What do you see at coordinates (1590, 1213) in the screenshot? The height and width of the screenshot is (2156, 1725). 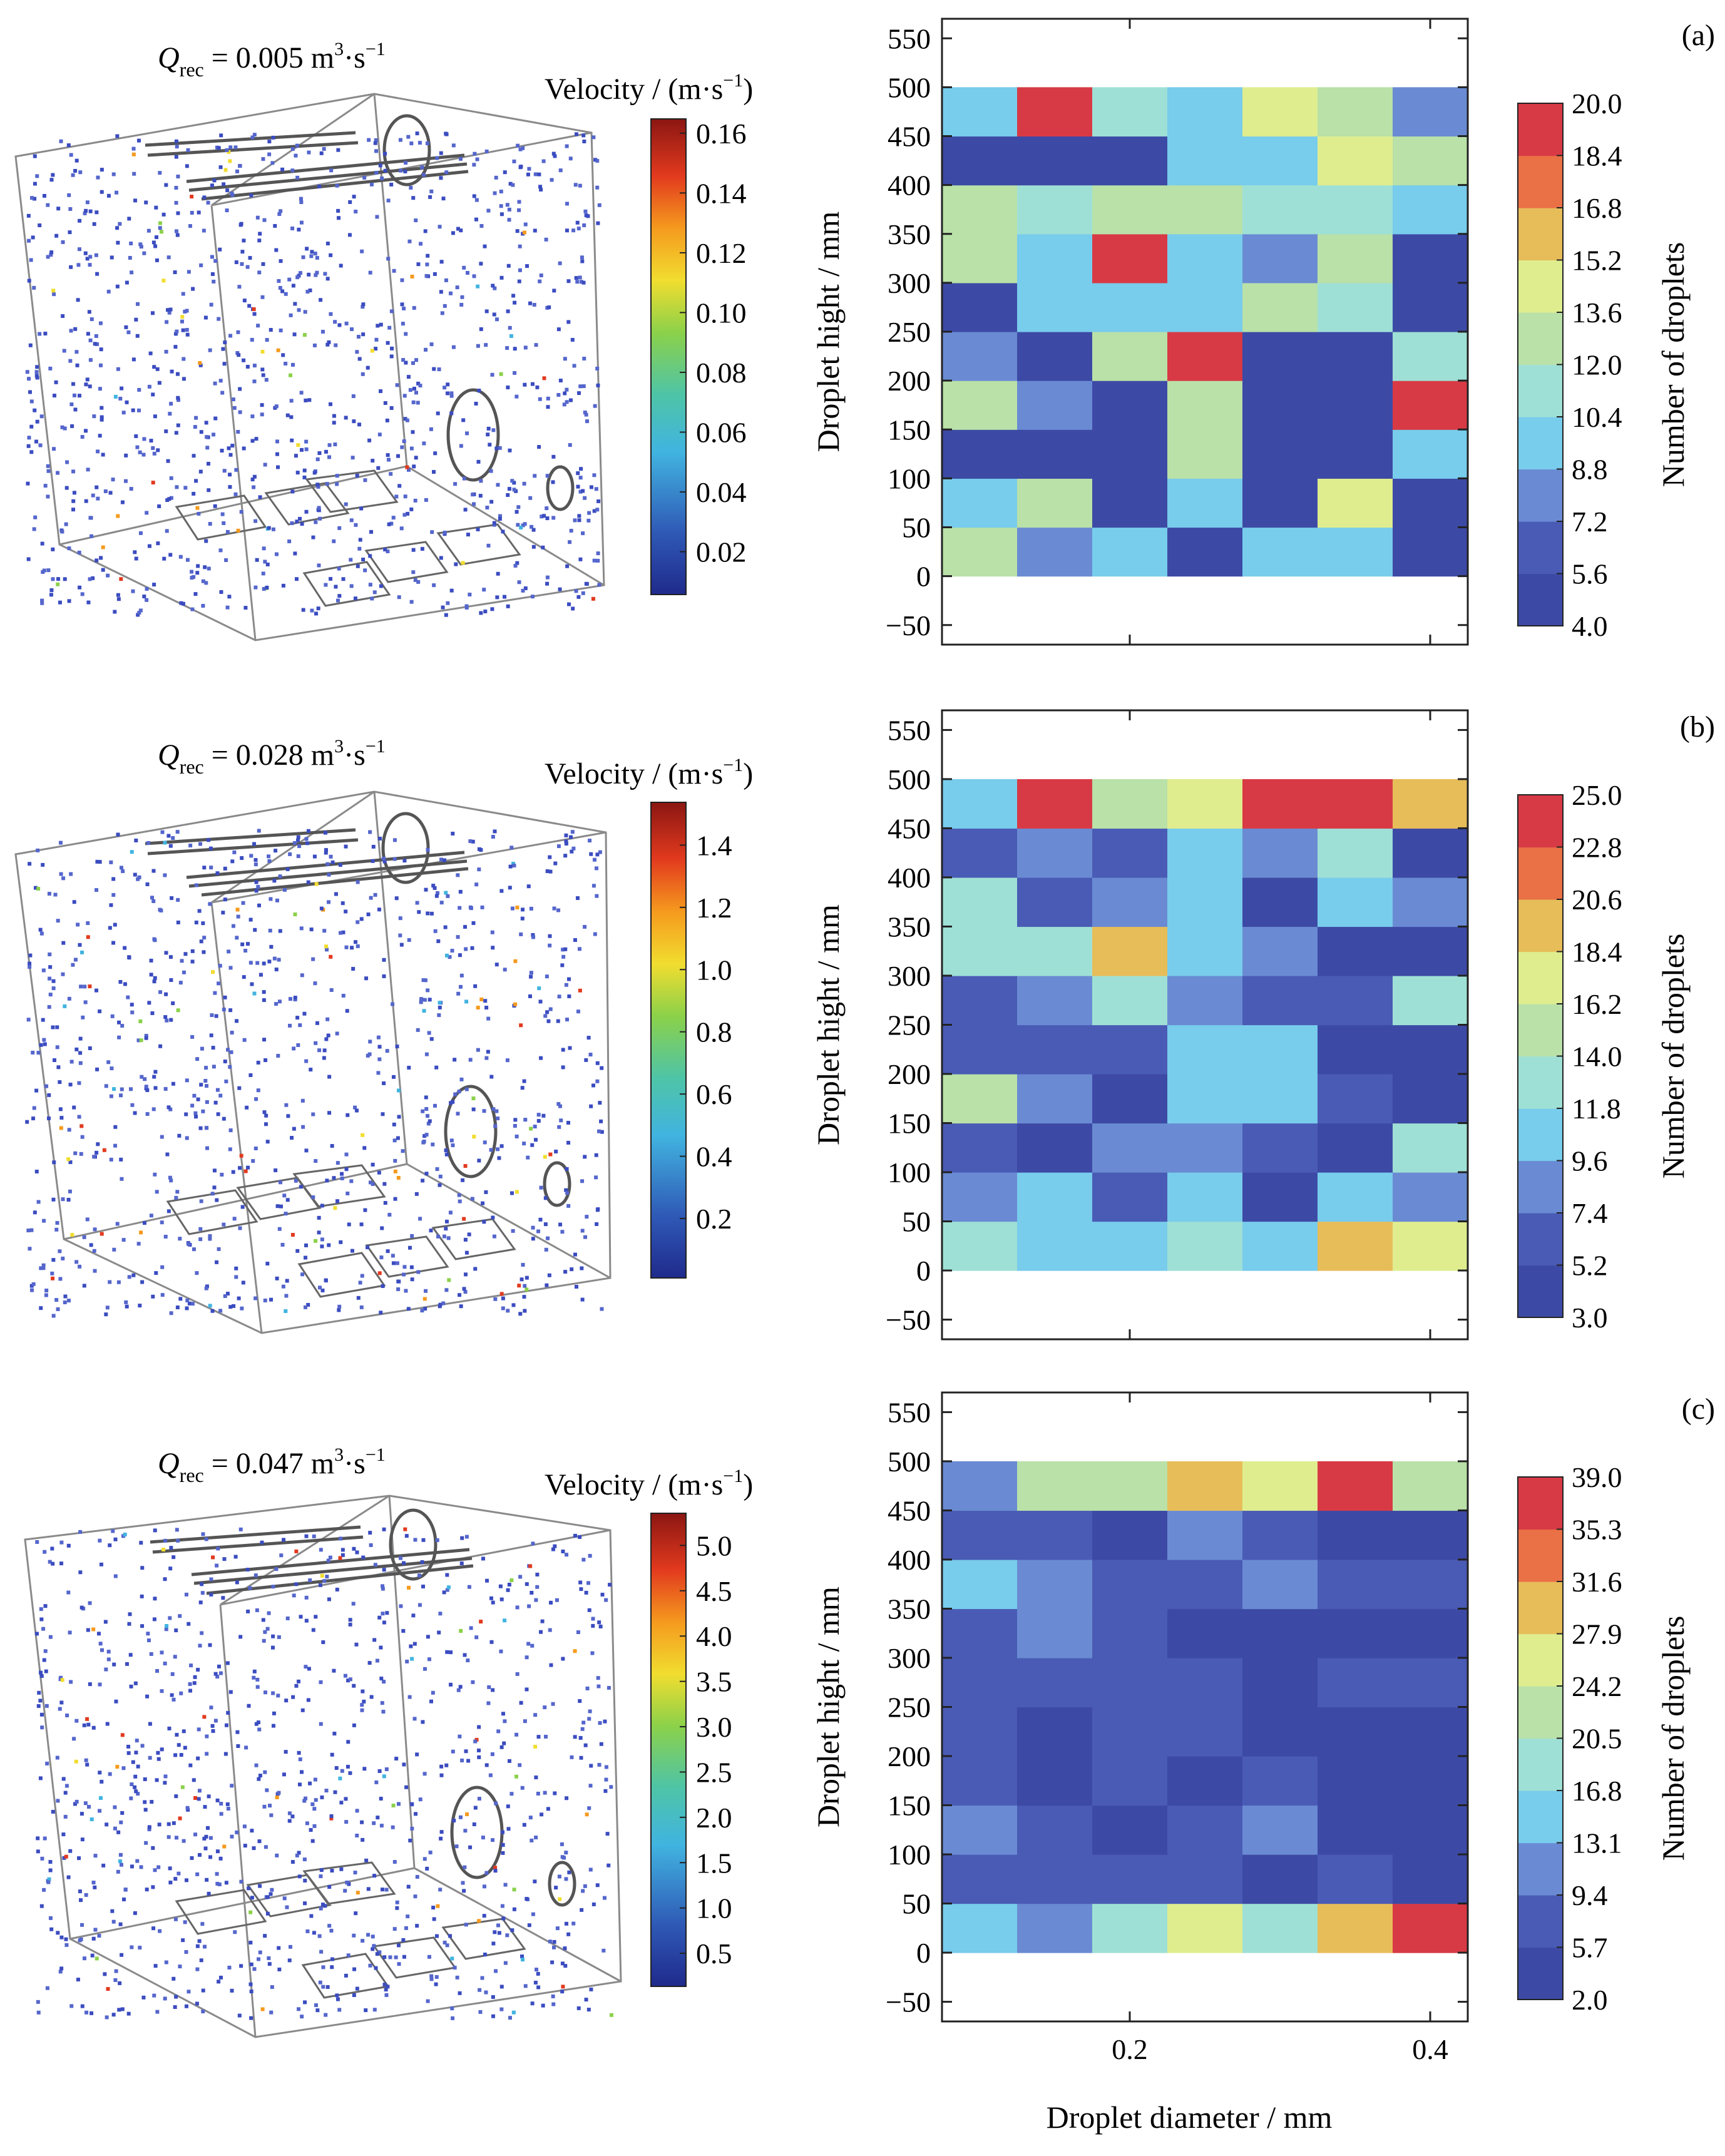 I see `count-colorbar-label: 7.4` at bounding box center [1590, 1213].